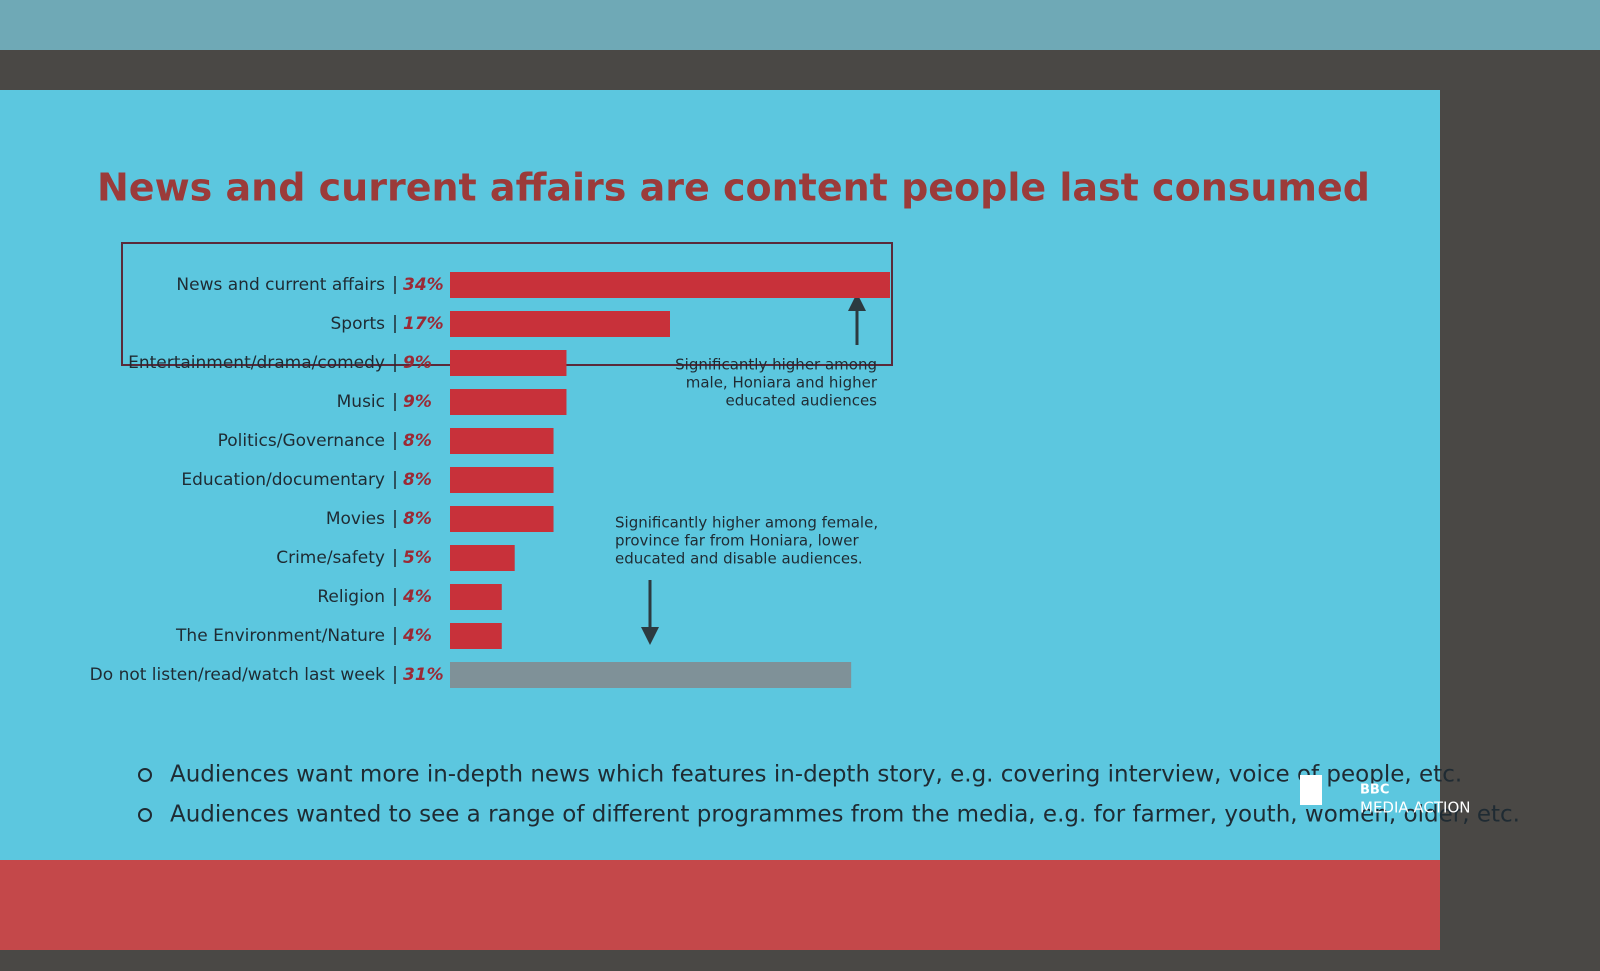  I want to click on category-label: The Environment/Nature, so click(280, 636).